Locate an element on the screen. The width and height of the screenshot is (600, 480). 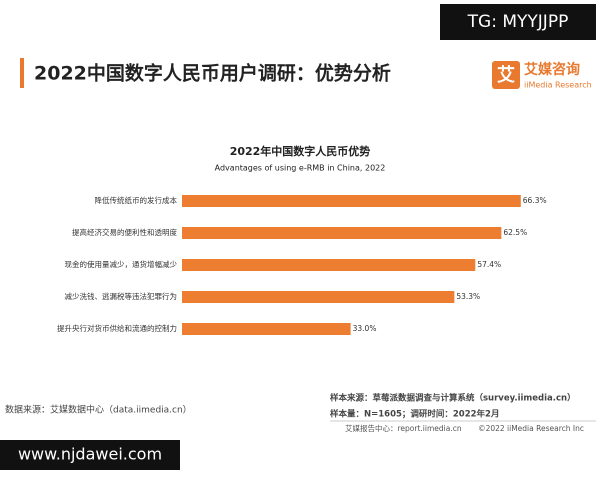
page-title: 2022中国数字人民币用户调研：优势分析 is located at coordinates (212, 73).